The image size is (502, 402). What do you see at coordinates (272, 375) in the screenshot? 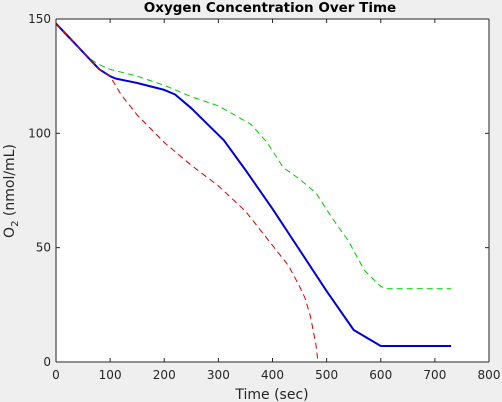
I see `x-tick-label: 400` at bounding box center [272, 375].